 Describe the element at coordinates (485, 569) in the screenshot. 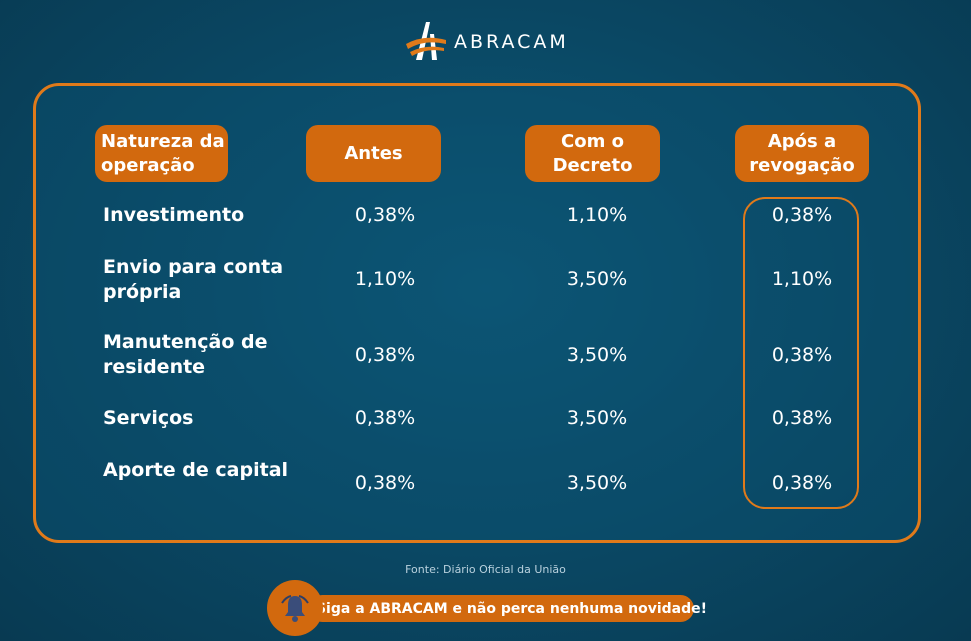

I see `source-note: Fonte: Diário Oficial da União` at that location.